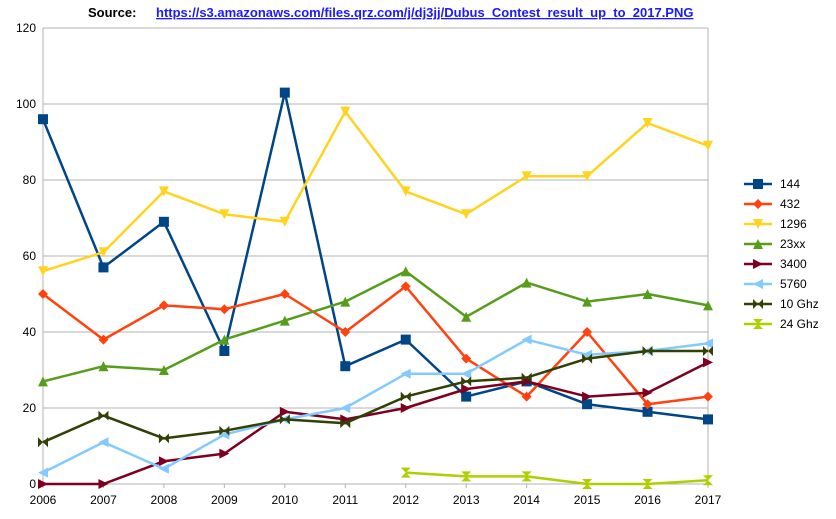 The image size is (836, 519). What do you see at coordinates (163, 438) in the screenshot?
I see `point-10-ghz-2008` at bounding box center [163, 438].